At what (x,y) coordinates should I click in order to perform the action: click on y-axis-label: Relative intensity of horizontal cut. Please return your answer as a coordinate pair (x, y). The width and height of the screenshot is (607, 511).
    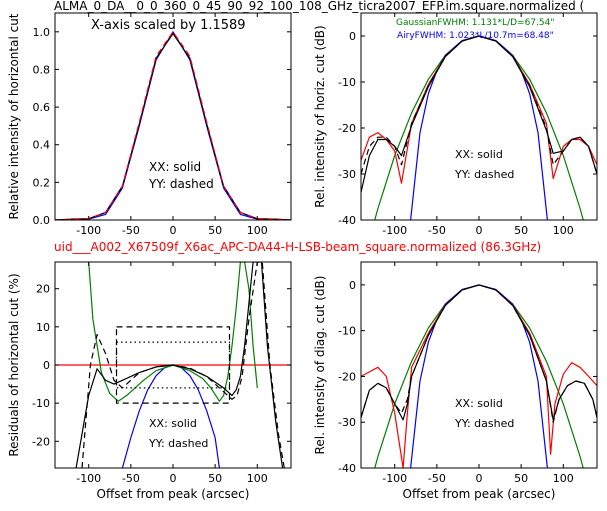
    Looking at the image, I should click on (14, 116).